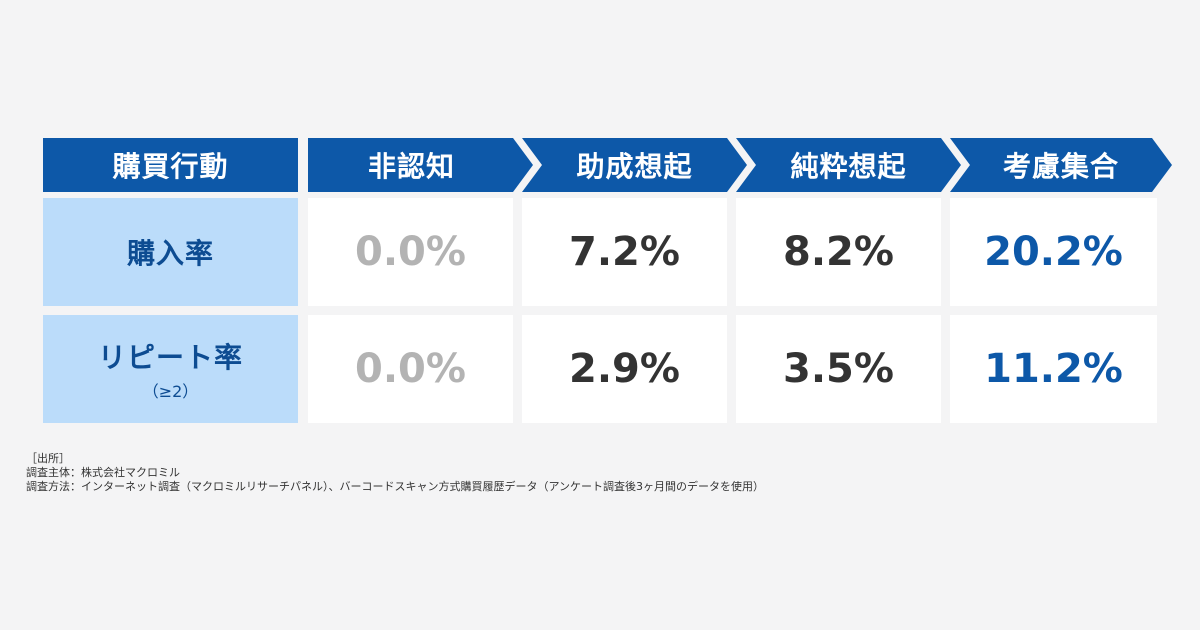 Image resolution: width=1200 pixels, height=630 pixels. I want to click on cell-repeat-unaware: 0.0%, so click(410, 369).